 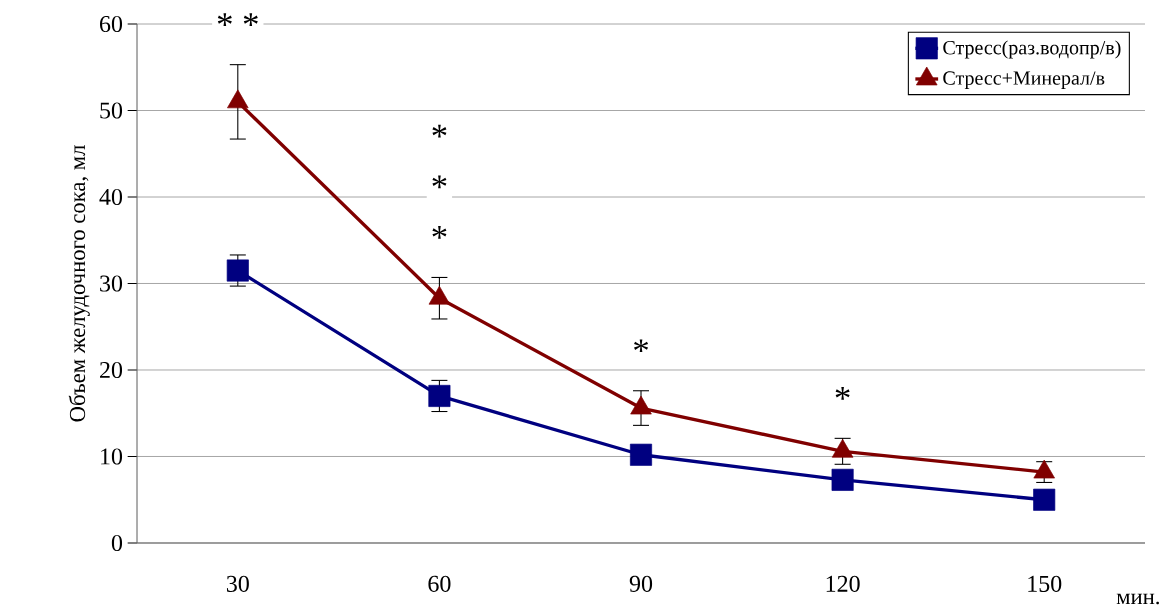 What do you see at coordinates (439, 583) in the screenshot?
I see `x-tick-label: 60` at bounding box center [439, 583].